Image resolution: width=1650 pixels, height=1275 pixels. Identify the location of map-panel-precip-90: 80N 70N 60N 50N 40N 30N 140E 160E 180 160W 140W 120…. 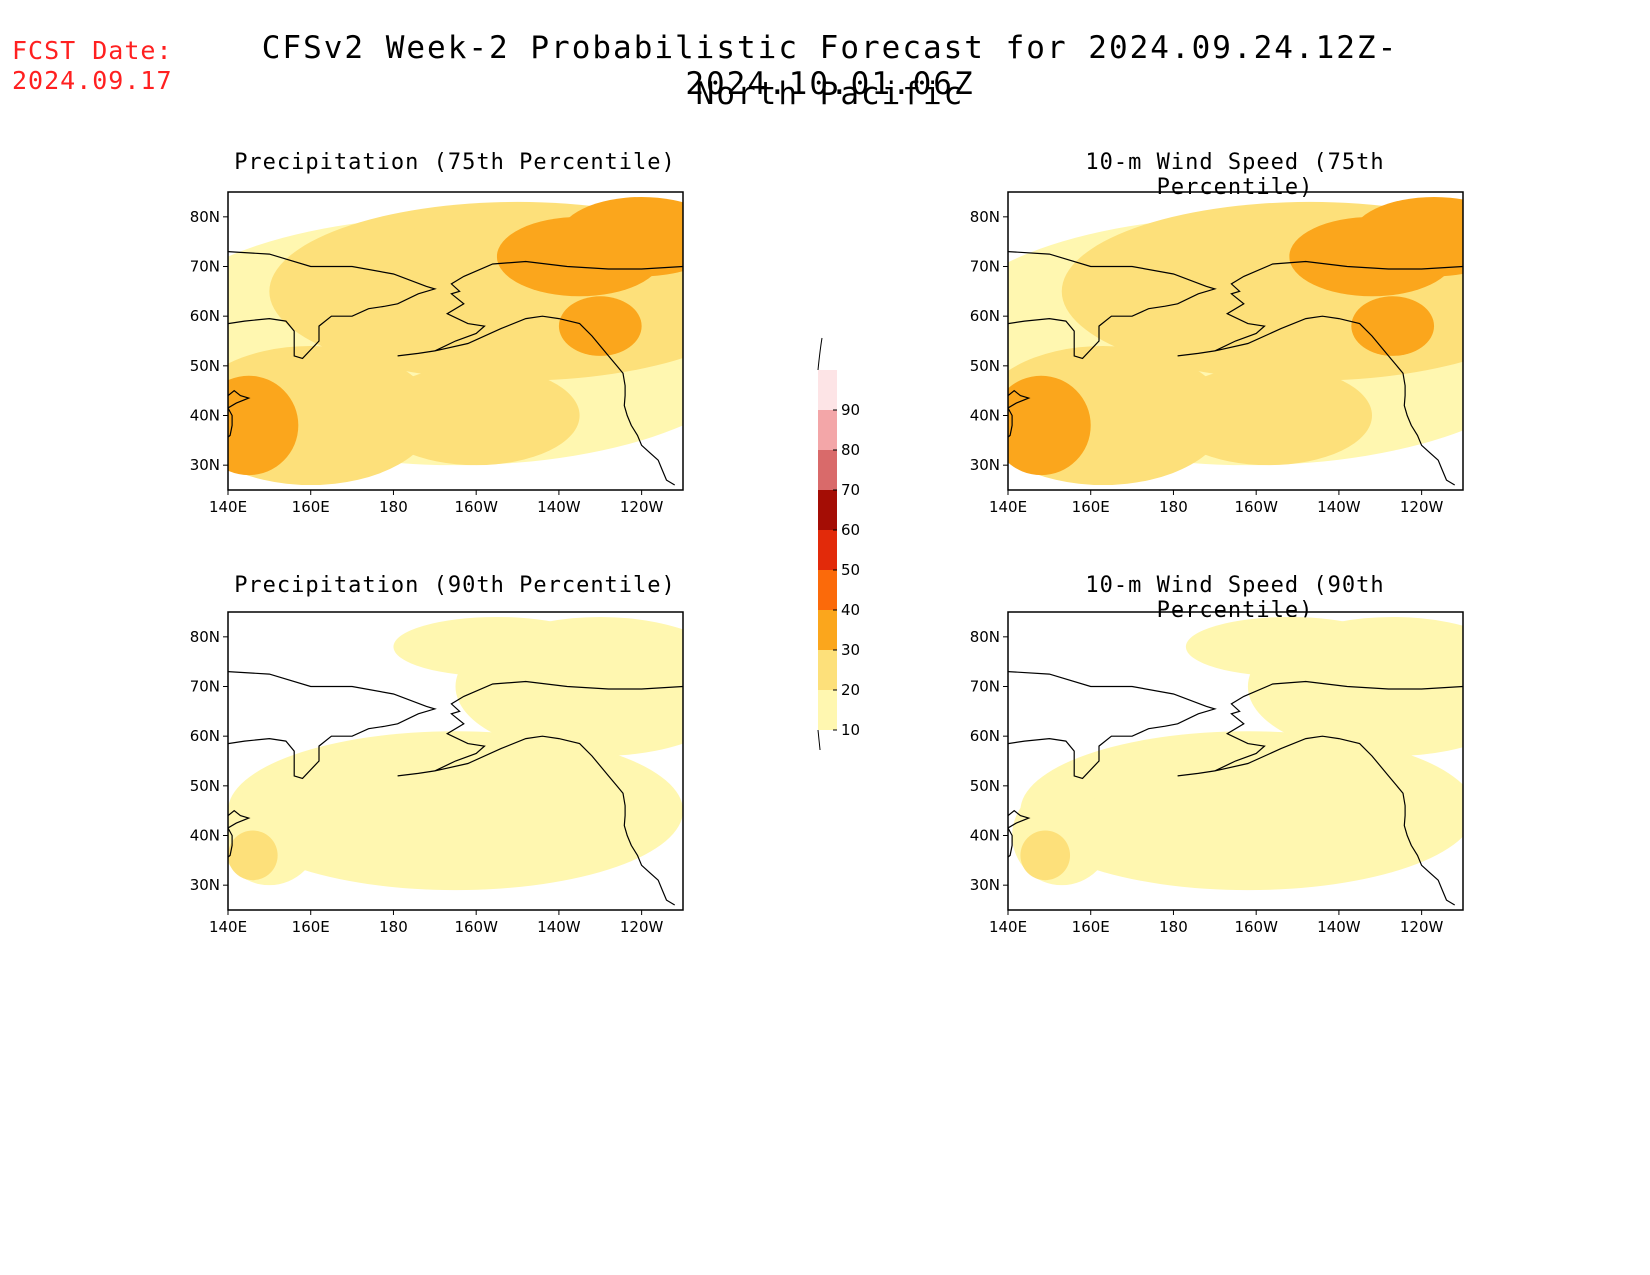
(431, 777).